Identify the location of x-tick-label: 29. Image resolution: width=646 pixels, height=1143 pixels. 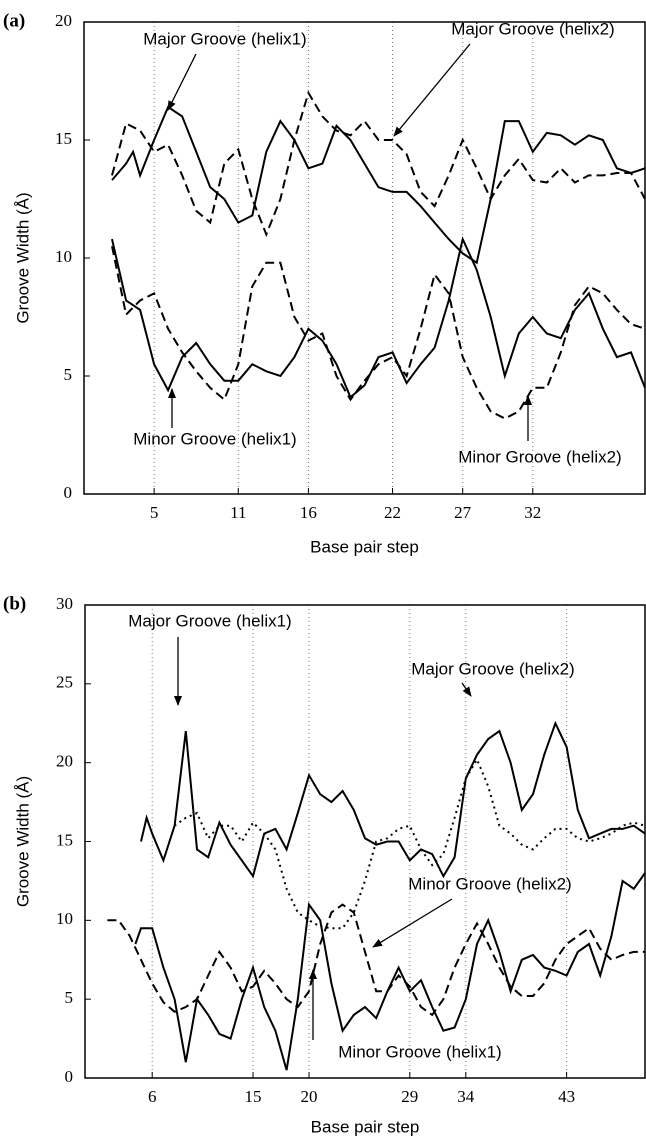
(409, 1096).